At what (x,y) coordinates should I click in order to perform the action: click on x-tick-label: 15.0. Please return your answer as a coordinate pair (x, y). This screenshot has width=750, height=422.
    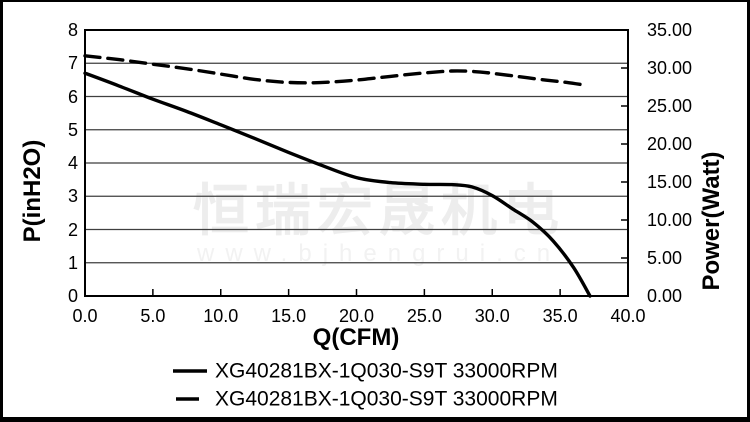
    Looking at the image, I should click on (289, 316).